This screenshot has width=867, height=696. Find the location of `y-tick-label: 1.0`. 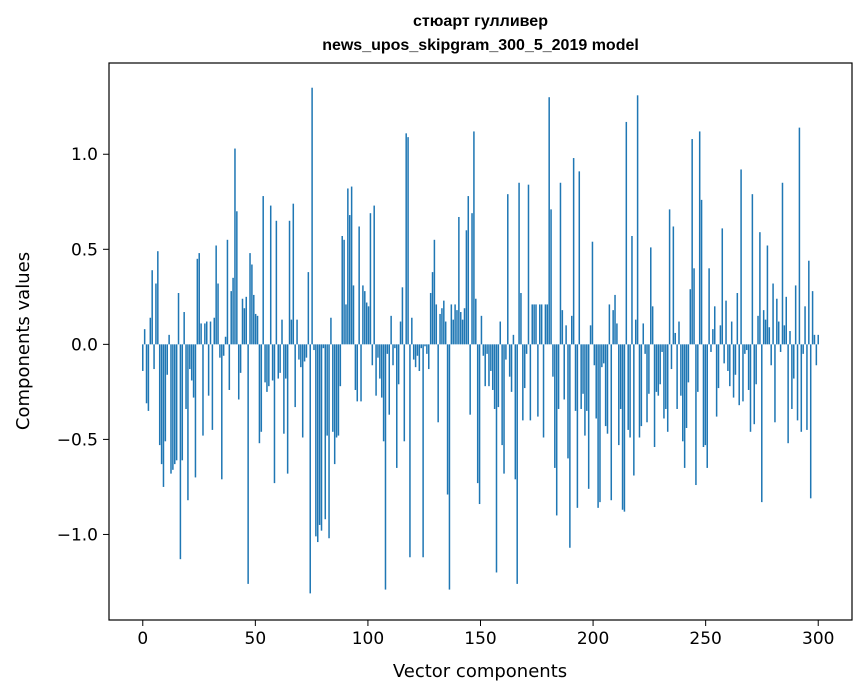

y-tick-label: 1.0 is located at coordinates (84, 155).